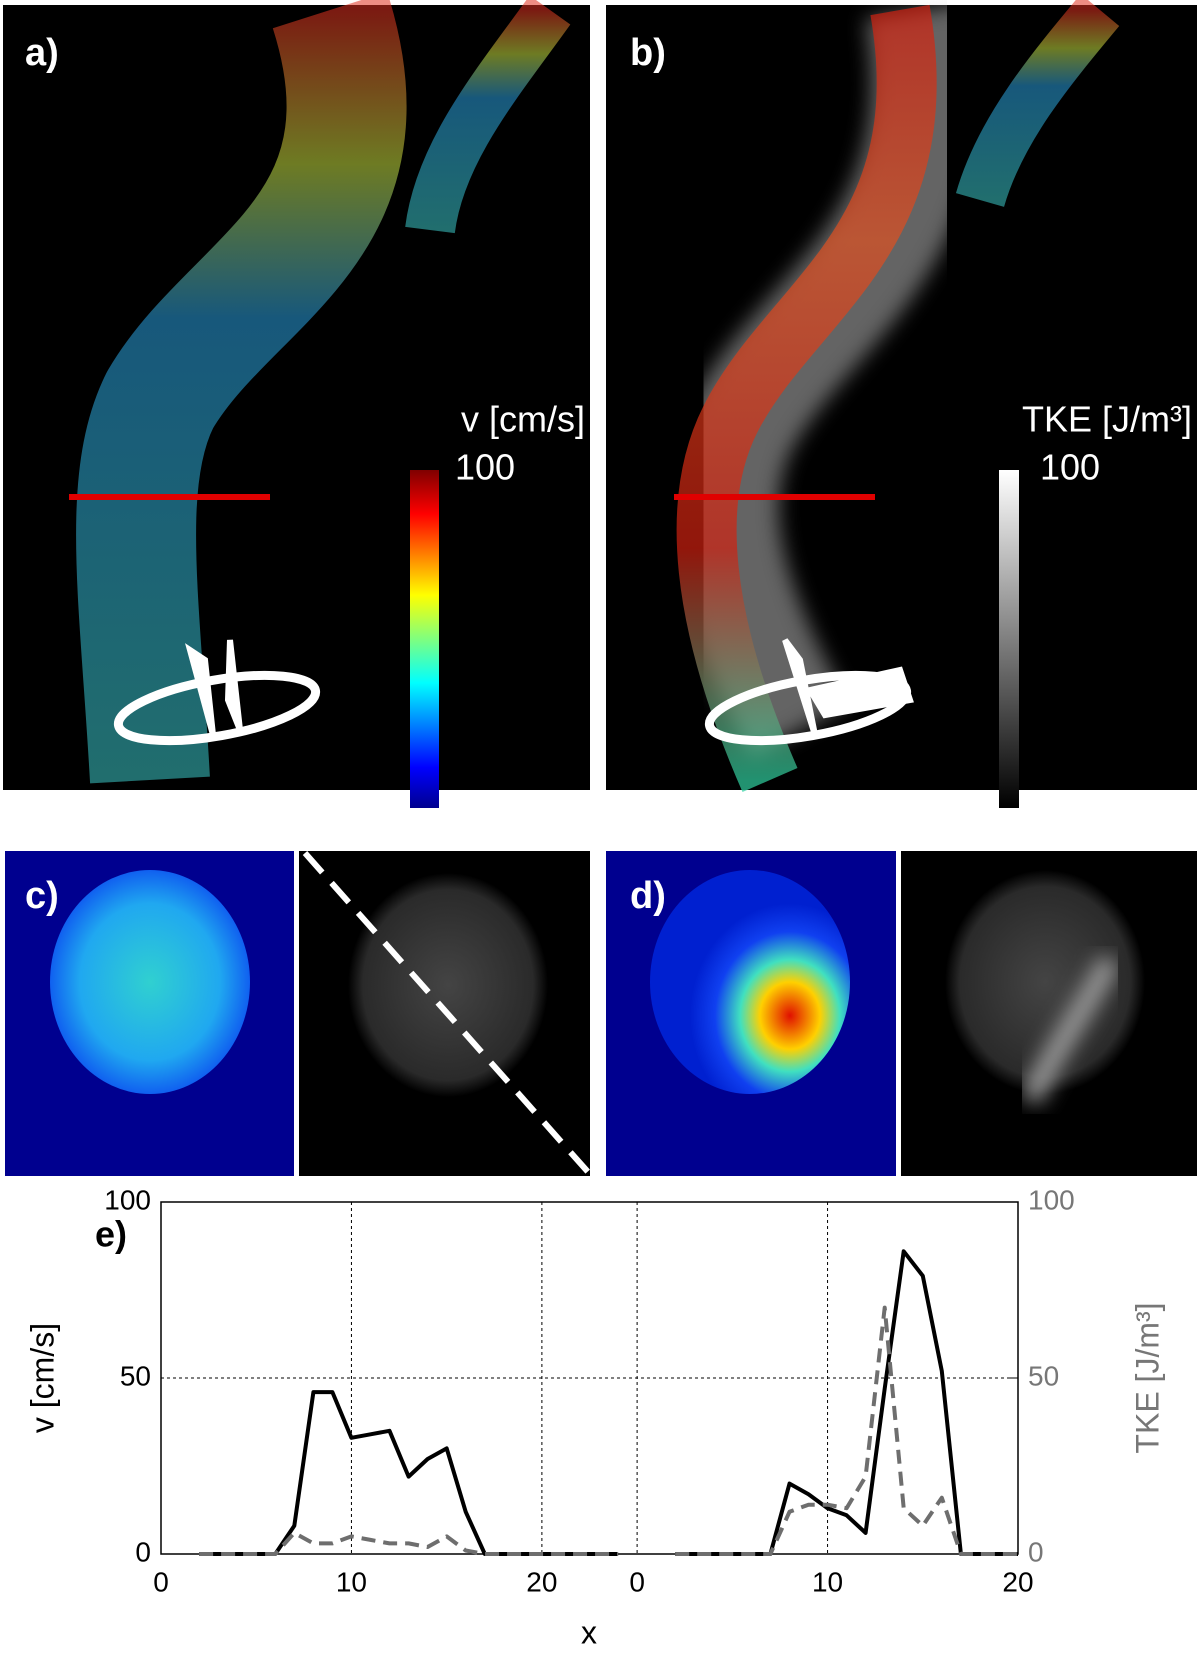 The height and width of the screenshot is (1660, 1200). I want to click on y-axis-label: v [cm/s], so click(42, 1378).